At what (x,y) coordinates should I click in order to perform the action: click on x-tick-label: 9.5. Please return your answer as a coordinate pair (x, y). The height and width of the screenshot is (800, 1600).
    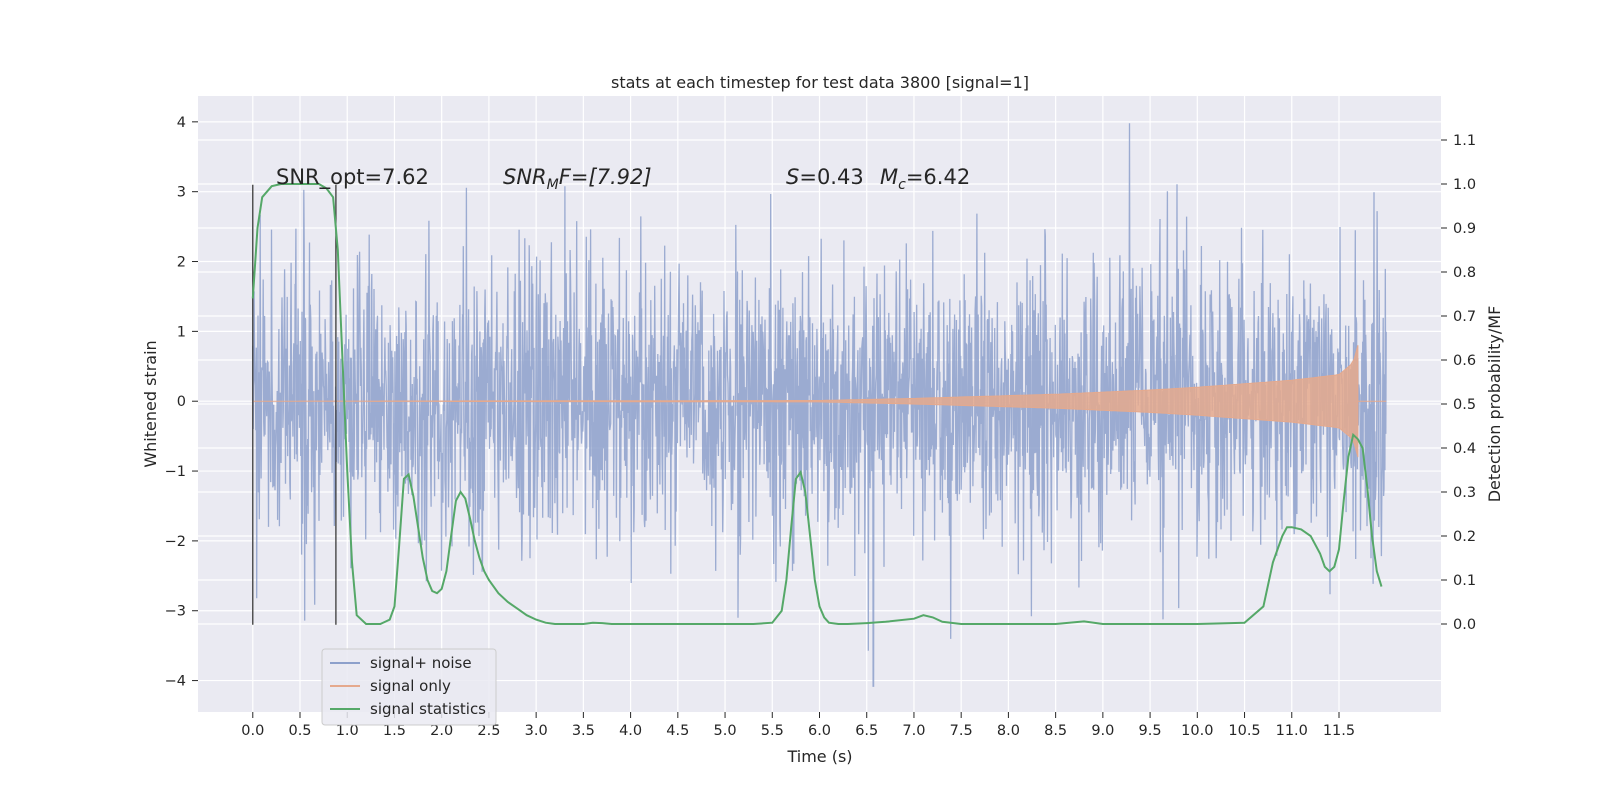
    Looking at the image, I should click on (1150, 731).